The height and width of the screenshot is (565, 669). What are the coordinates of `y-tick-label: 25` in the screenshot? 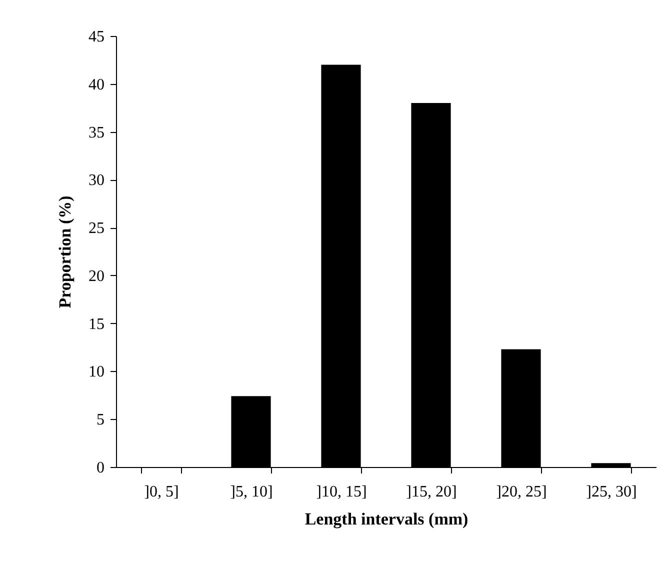 It's located at (96, 229).